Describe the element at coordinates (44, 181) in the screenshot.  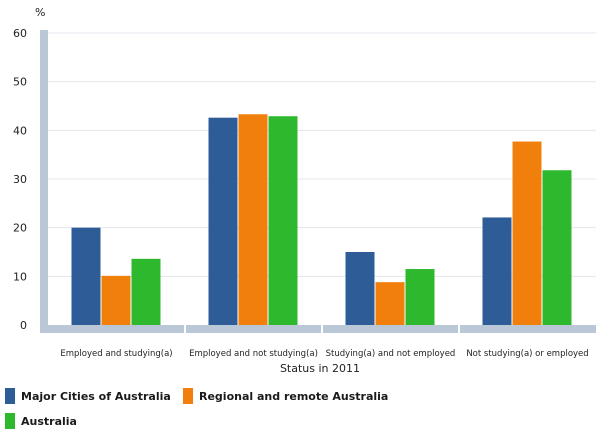
I see `y-axis-bar` at that location.